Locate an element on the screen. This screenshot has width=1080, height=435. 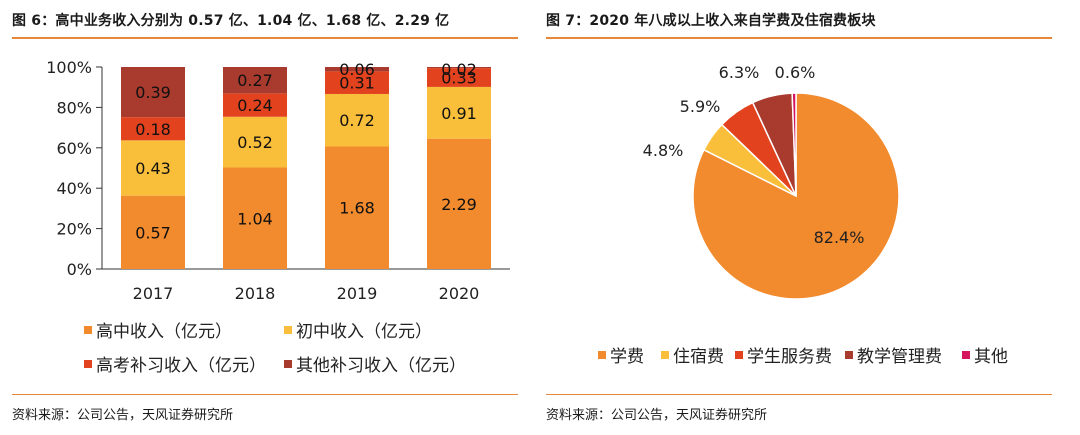
bar-value-label: 1.68 is located at coordinates (357, 208).